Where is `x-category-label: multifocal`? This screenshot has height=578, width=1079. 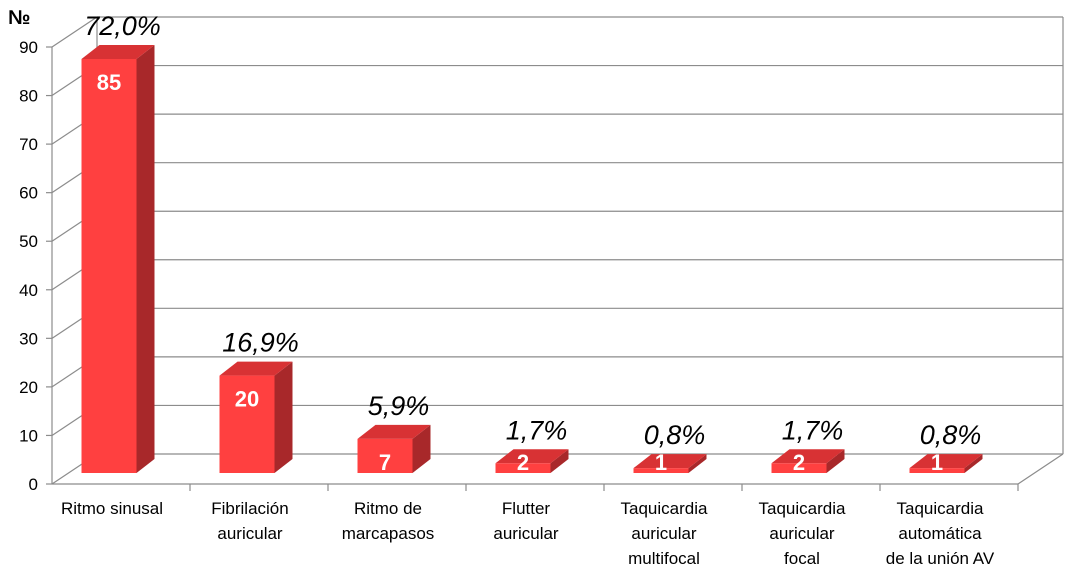 x-category-label: multifocal is located at coordinates (664, 558).